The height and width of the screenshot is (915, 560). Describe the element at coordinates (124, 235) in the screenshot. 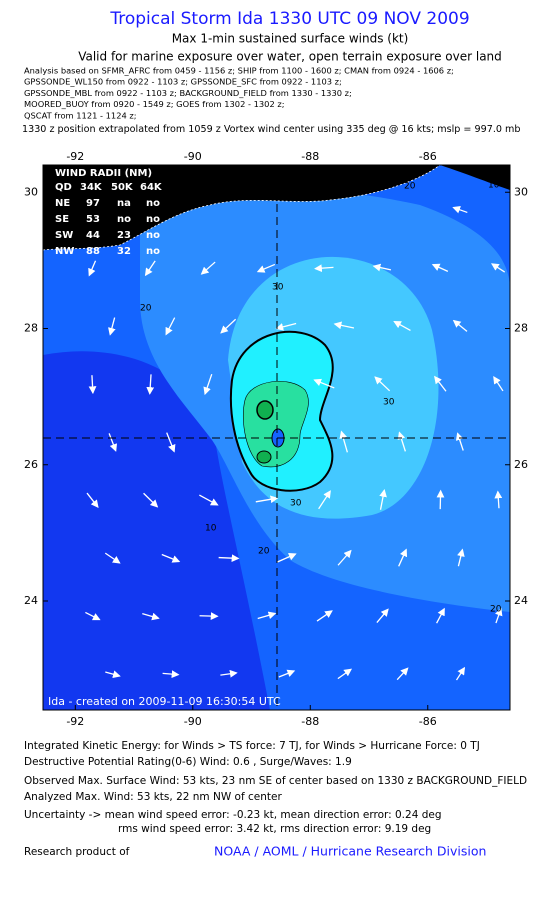

I see `radii-cell: 23` at that location.